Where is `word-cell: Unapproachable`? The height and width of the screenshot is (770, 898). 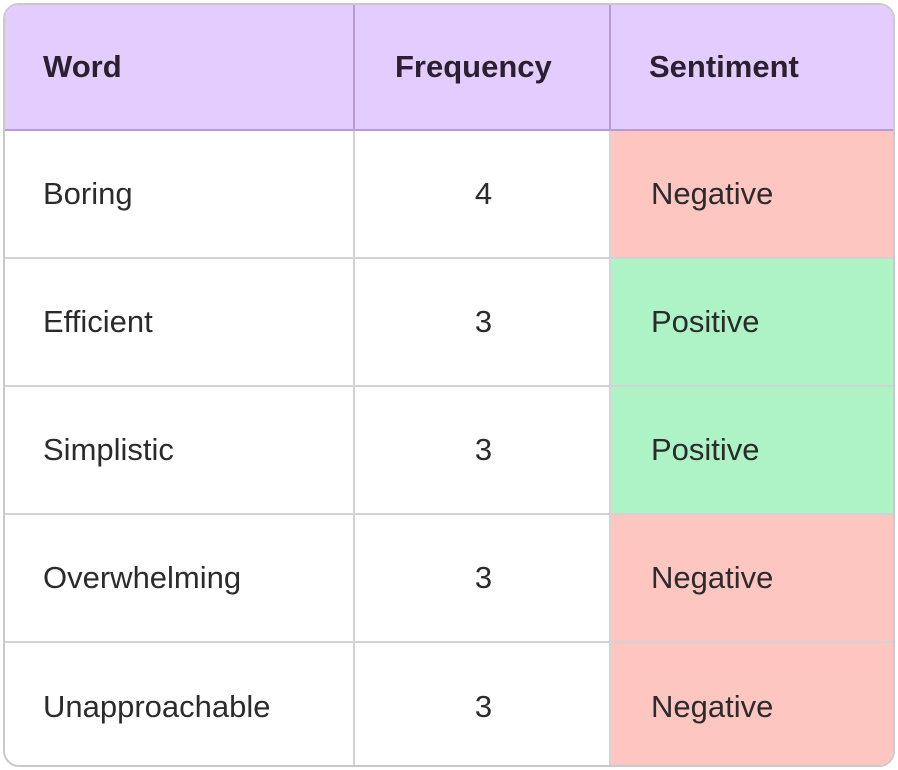 word-cell: Unapproachable is located at coordinates (180, 703).